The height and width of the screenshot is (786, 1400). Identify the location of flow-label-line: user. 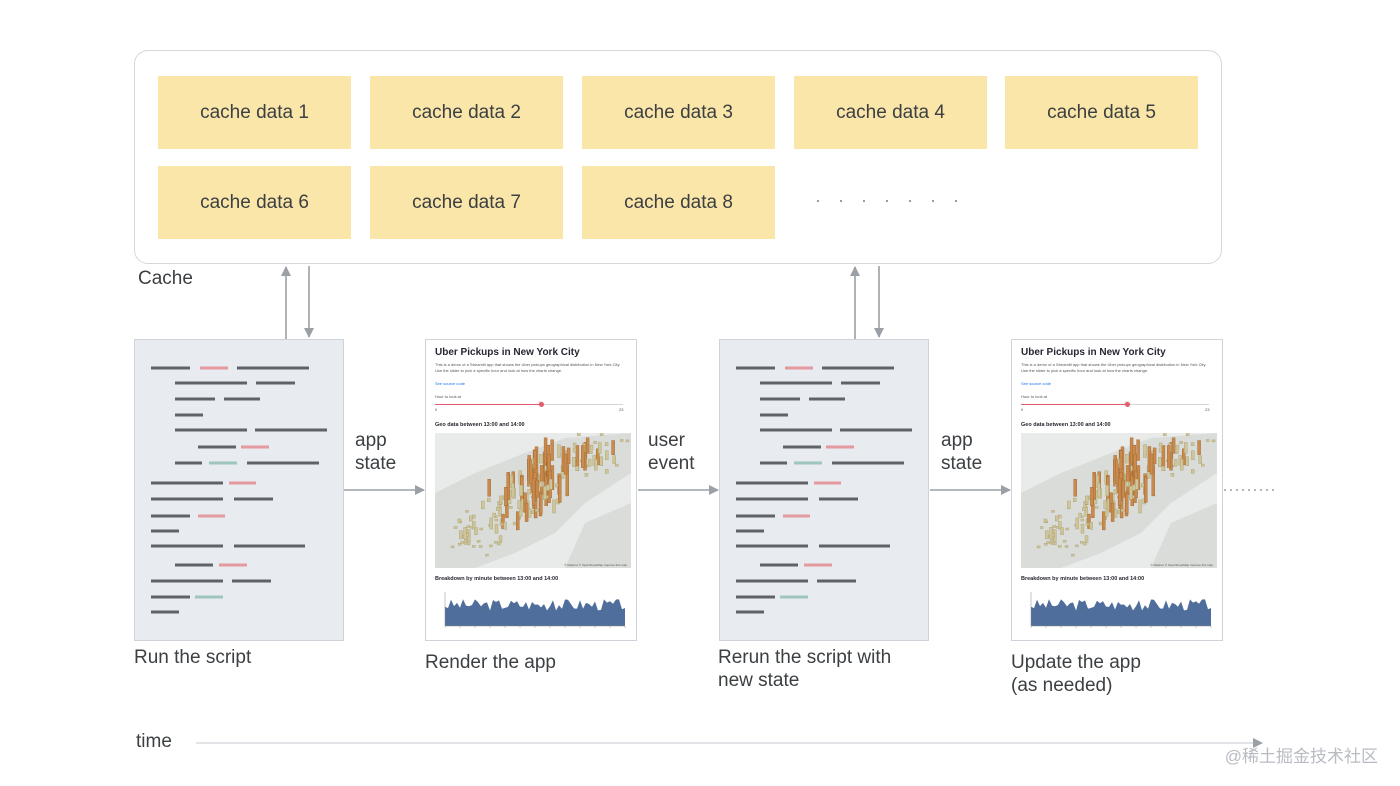
(666, 440).